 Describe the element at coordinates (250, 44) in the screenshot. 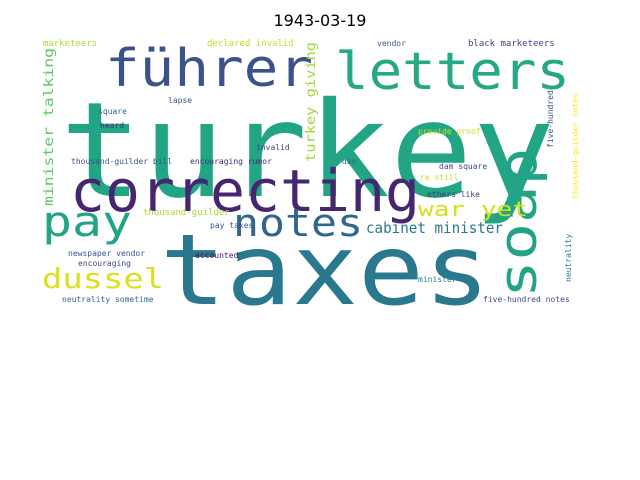

I see `word: declared invalid` at that location.